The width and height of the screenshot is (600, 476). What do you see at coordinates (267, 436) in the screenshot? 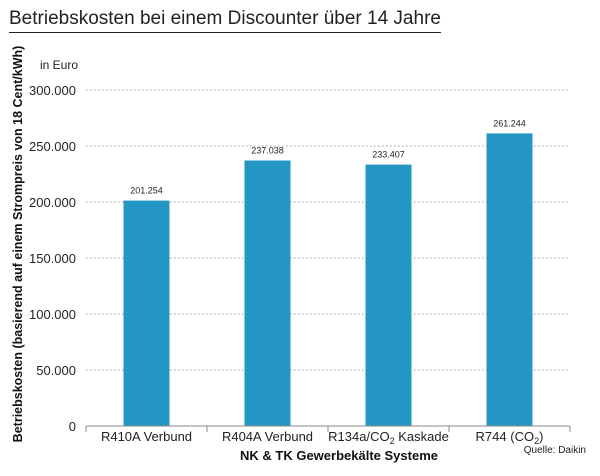
I see `category-label: R404A Verbund` at bounding box center [267, 436].